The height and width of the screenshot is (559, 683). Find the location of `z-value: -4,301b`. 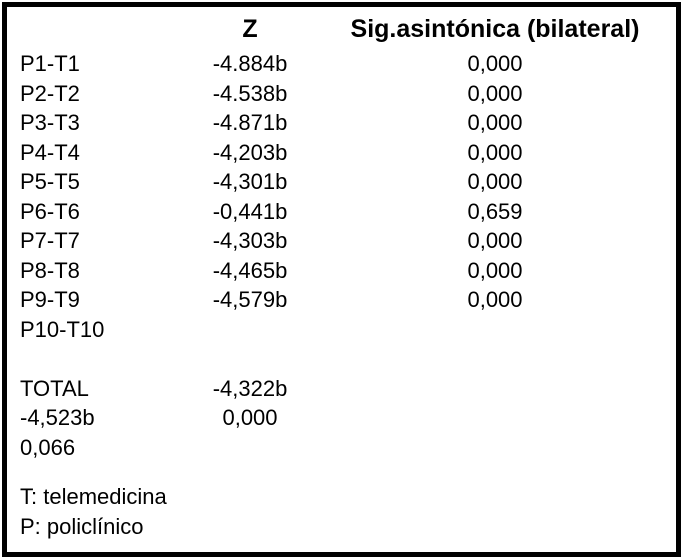

z-value: -4,301b is located at coordinates (250, 181).